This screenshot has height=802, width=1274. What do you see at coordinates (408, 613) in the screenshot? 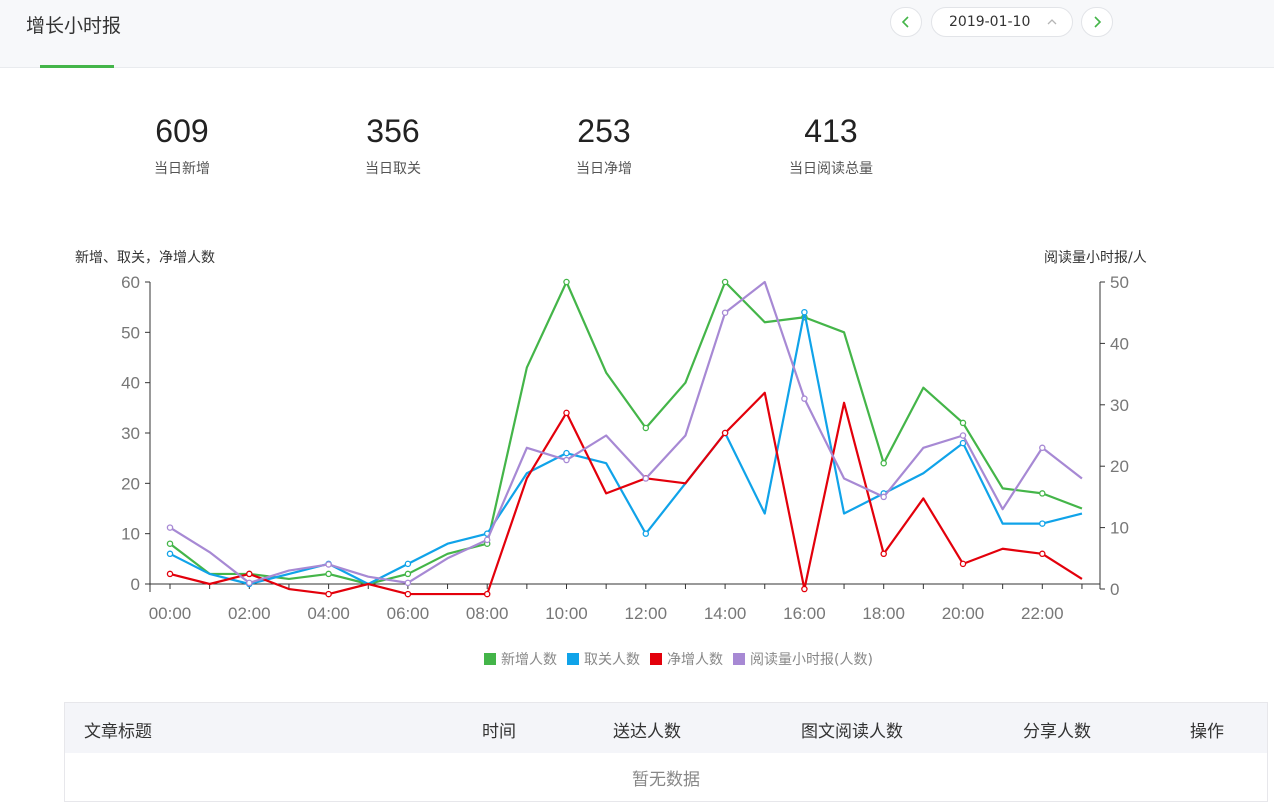
I see `x-axis-tick-label: 06:00` at bounding box center [408, 613].